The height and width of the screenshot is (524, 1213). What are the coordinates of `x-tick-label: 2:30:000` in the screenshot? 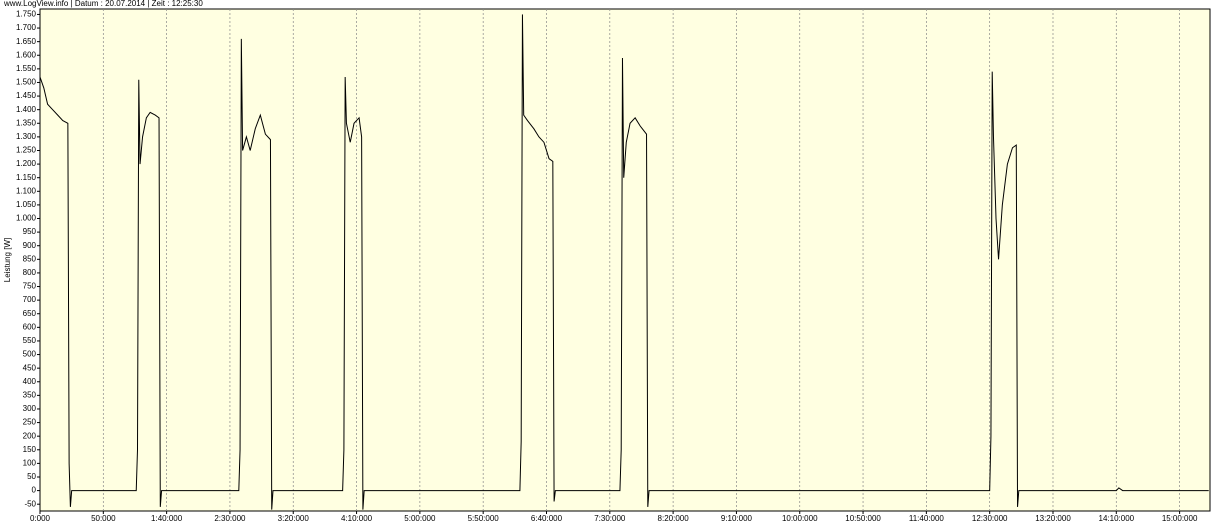 It's located at (230, 518).